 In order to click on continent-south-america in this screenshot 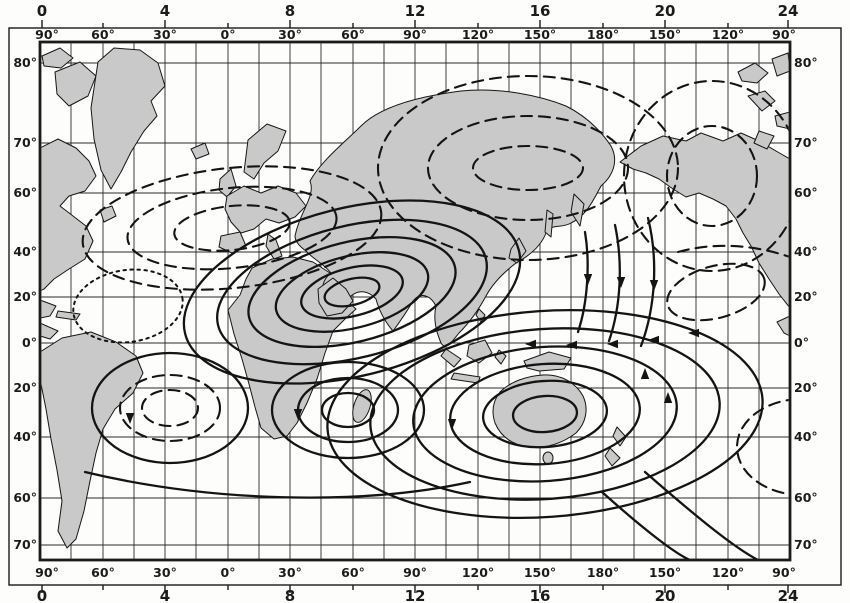, I will do `click(92, 440)`.